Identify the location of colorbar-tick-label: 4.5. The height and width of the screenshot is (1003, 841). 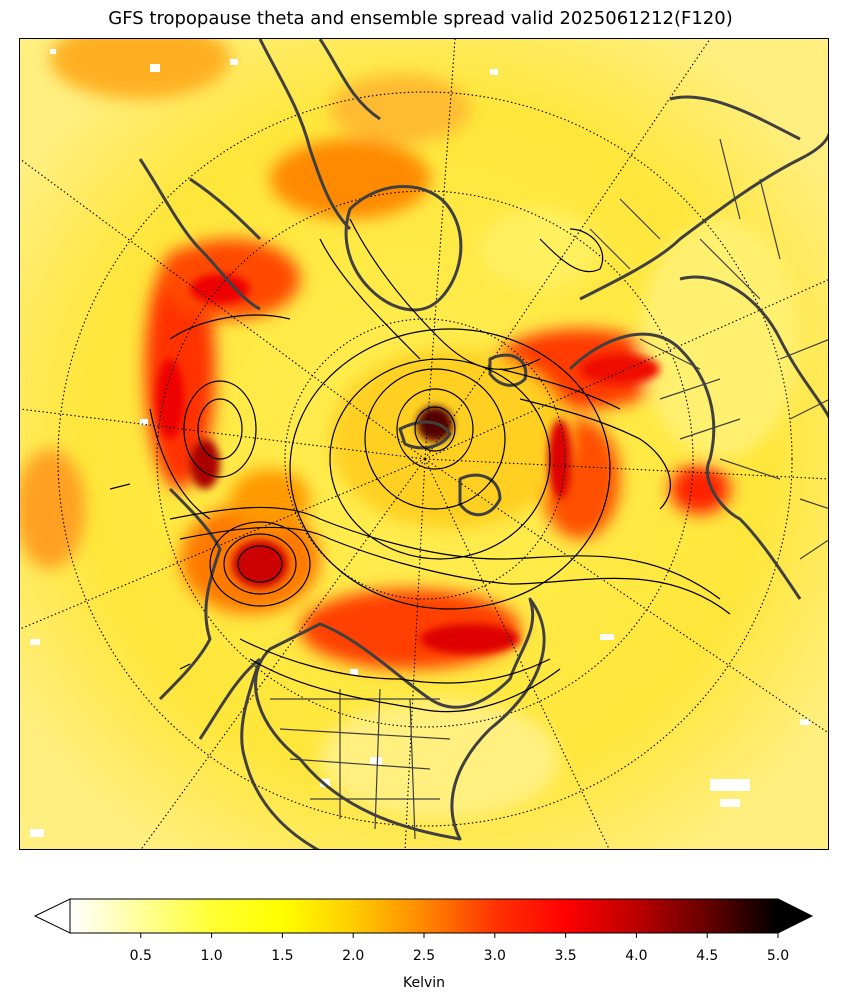
(707, 956).